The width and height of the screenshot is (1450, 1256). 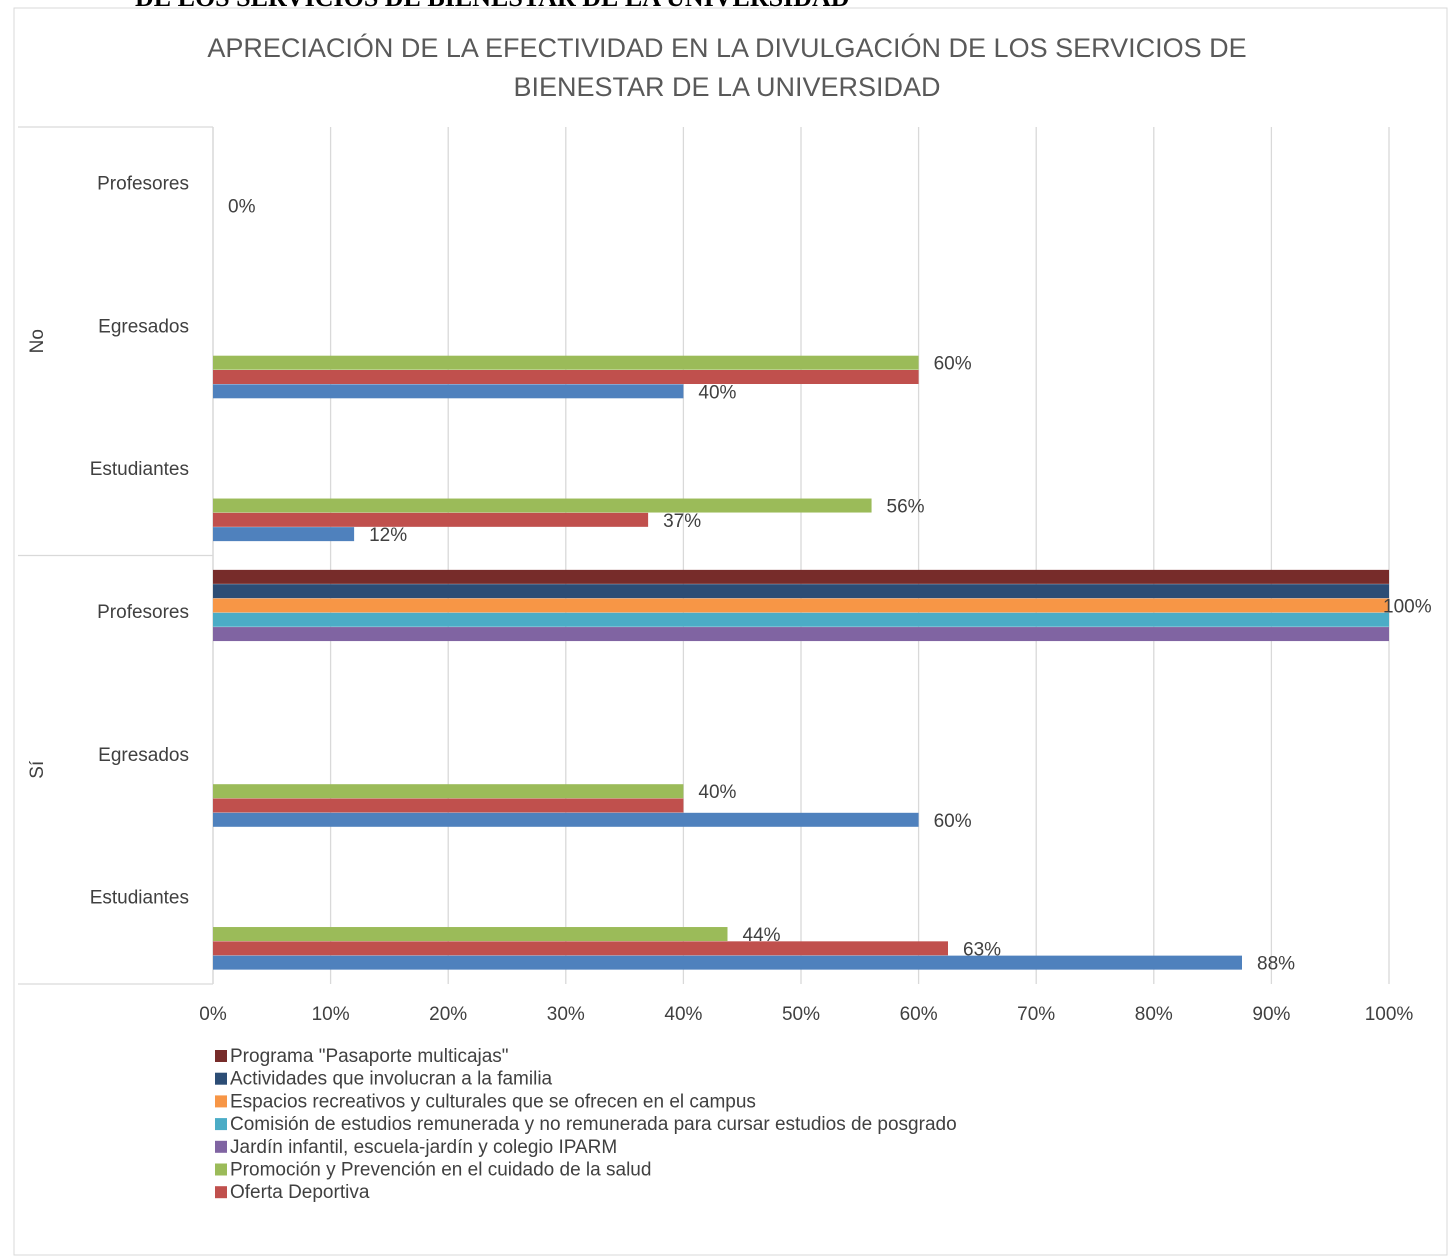 I want to click on chart-title: BIENESTAR DE LA UNIVERSIDAD, so click(x=726, y=87).